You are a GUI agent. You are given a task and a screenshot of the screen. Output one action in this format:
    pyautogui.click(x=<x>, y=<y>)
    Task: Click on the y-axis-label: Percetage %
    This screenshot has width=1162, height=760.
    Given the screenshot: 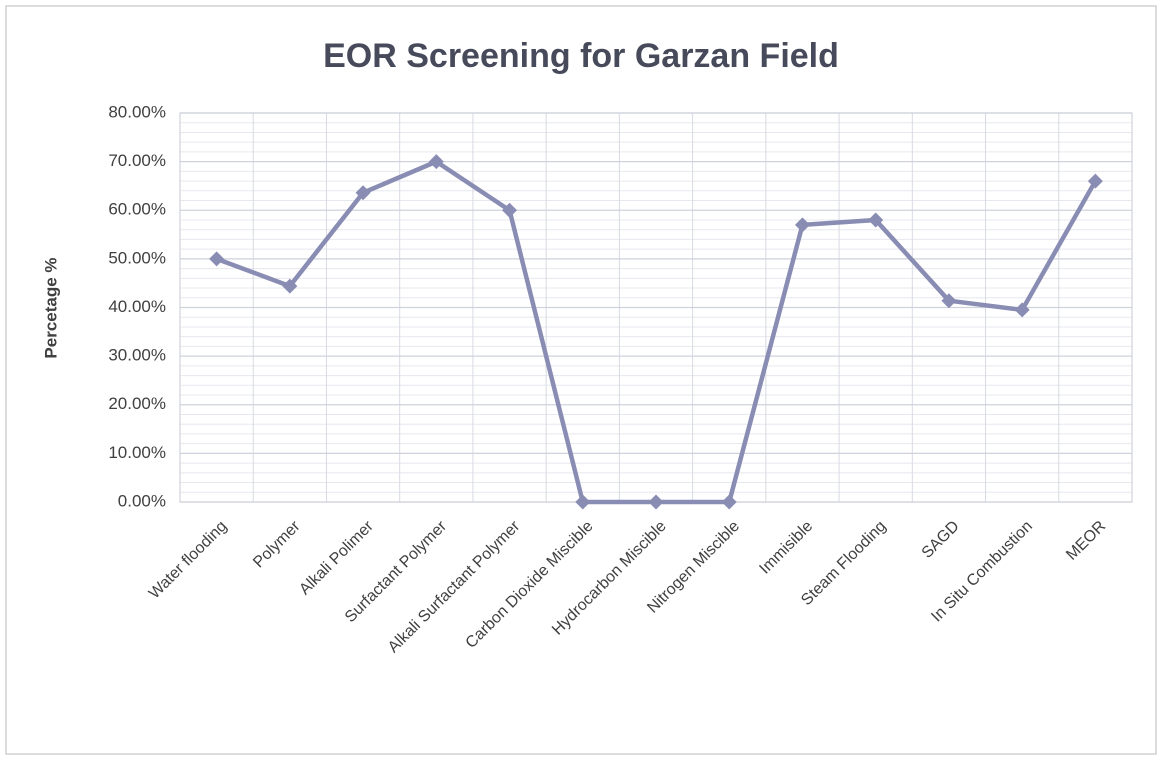 What is the action you would take?
    pyautogui.click(x=50, y=307)
    